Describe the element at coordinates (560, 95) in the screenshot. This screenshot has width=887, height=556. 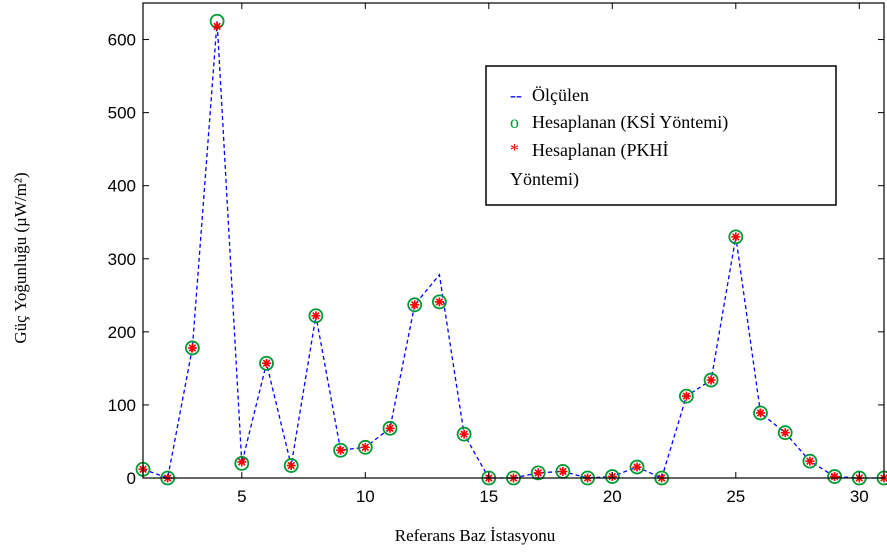
I see `legend-label-measured: Ölçülen` at that location.